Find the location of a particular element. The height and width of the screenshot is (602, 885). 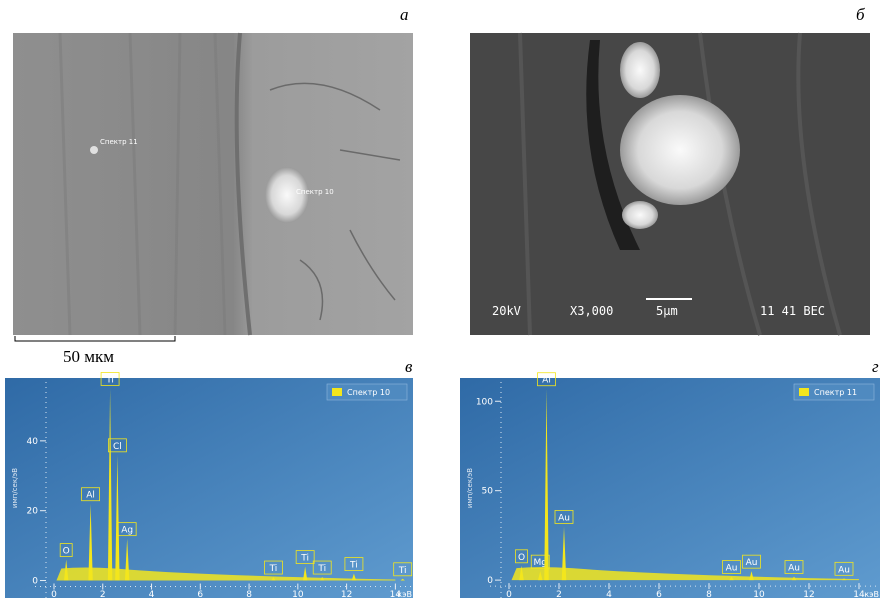

legend-label: Спектр 10 is located at coordinates (368, 392).